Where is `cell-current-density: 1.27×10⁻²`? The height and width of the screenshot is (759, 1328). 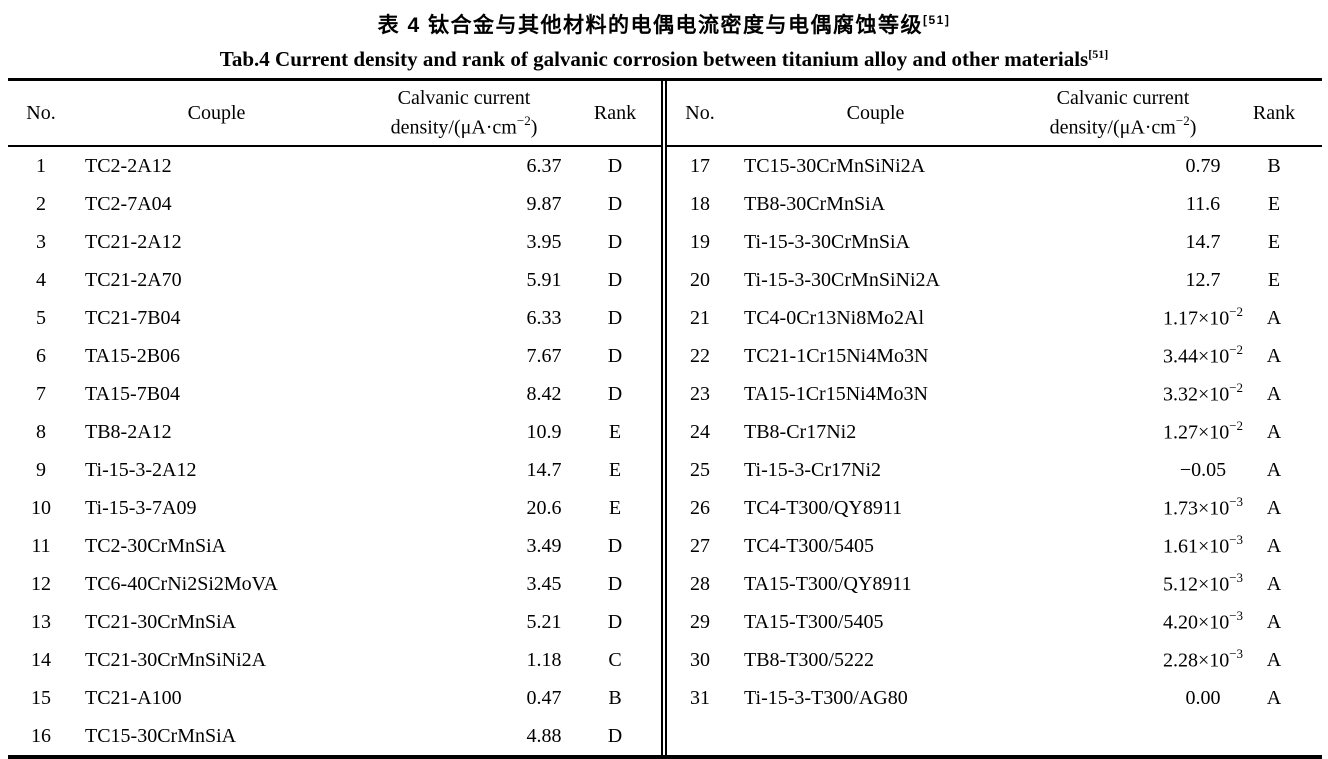
cell-current-density: 1.27×10⁻² is located at coordinates (1203, 431).